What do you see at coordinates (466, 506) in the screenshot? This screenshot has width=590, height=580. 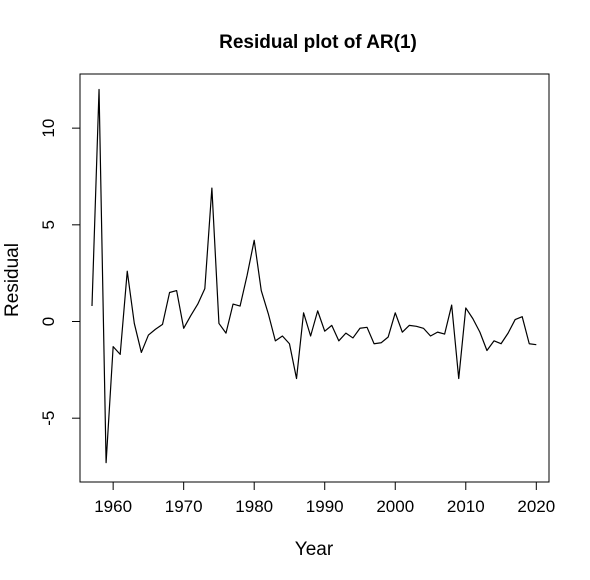 I see `x-tick-label: 2010` at bounding box center [466, 506].